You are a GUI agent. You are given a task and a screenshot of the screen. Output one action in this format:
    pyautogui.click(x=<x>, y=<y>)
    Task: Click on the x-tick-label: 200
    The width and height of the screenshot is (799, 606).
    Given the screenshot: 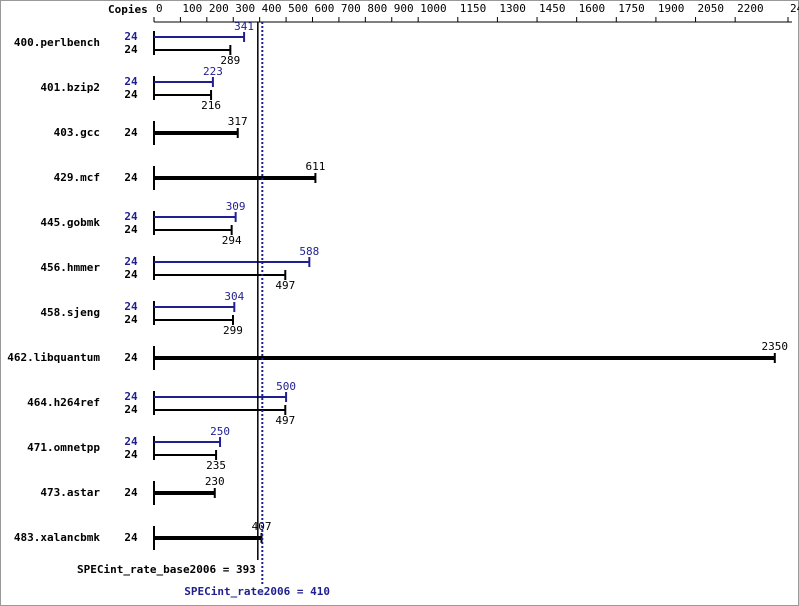 What is the action you would take?
    pyautogui.click(x=219, y=8)
    